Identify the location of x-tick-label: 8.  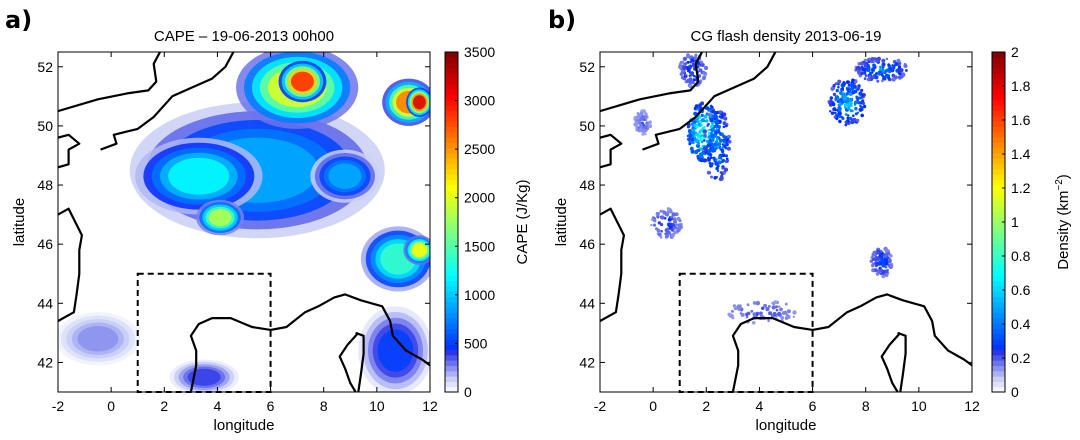
(866, 406).